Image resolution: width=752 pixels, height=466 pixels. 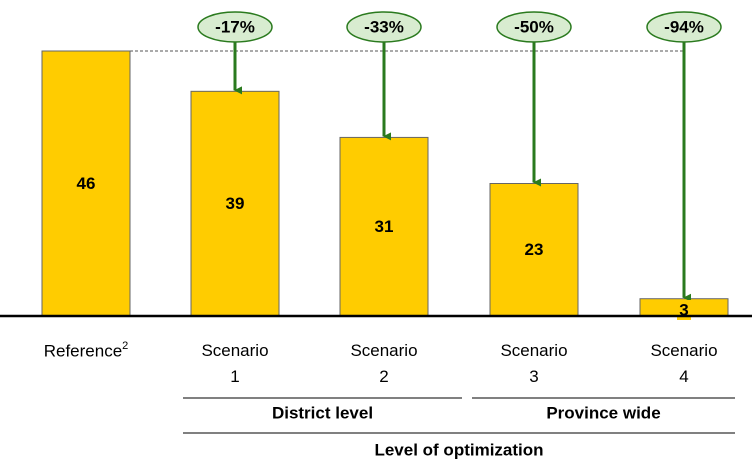 I want to click on change-label: -33%, so click(x=384, y=26).